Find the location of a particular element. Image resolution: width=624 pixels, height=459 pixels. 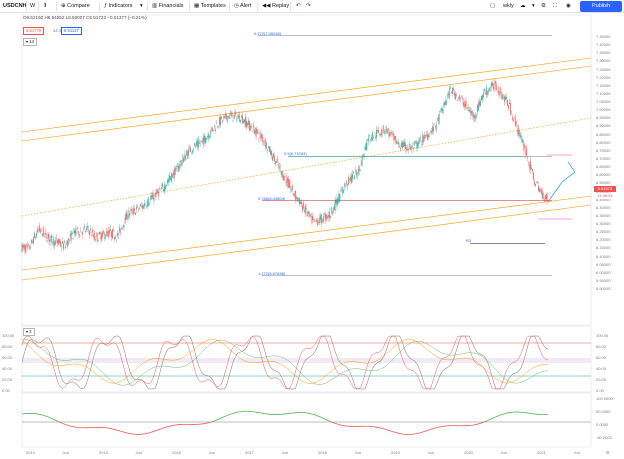

cloud-icon: ☁ is located at coordinates (523, 6).